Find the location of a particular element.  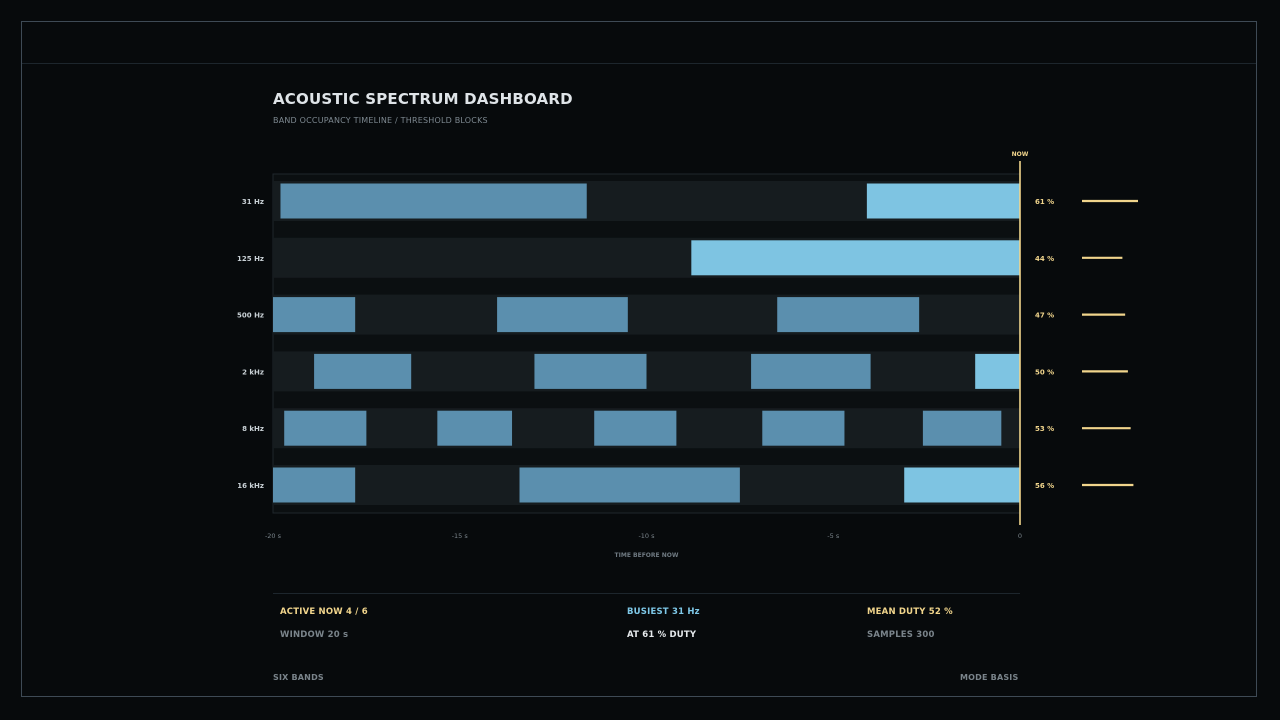

footer-left-label: SIX BANDS is located at coordinates (298, 677).